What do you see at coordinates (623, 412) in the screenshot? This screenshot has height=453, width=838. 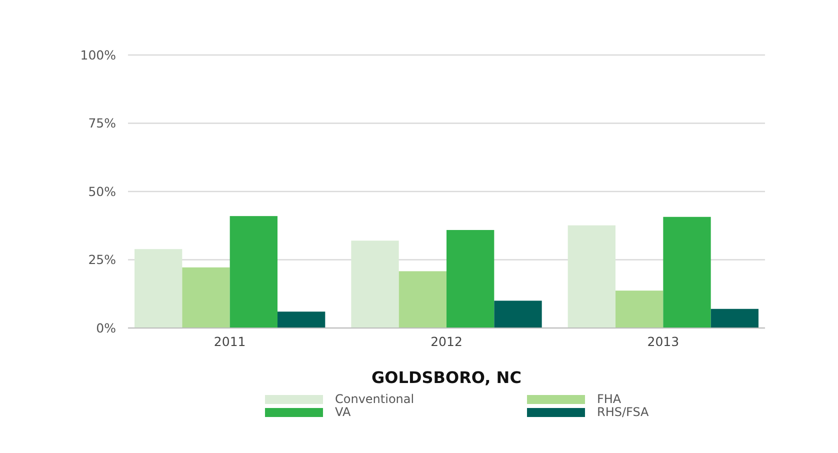 I see `legend-label: RHS/FSA` at bounding box center [623, 412].